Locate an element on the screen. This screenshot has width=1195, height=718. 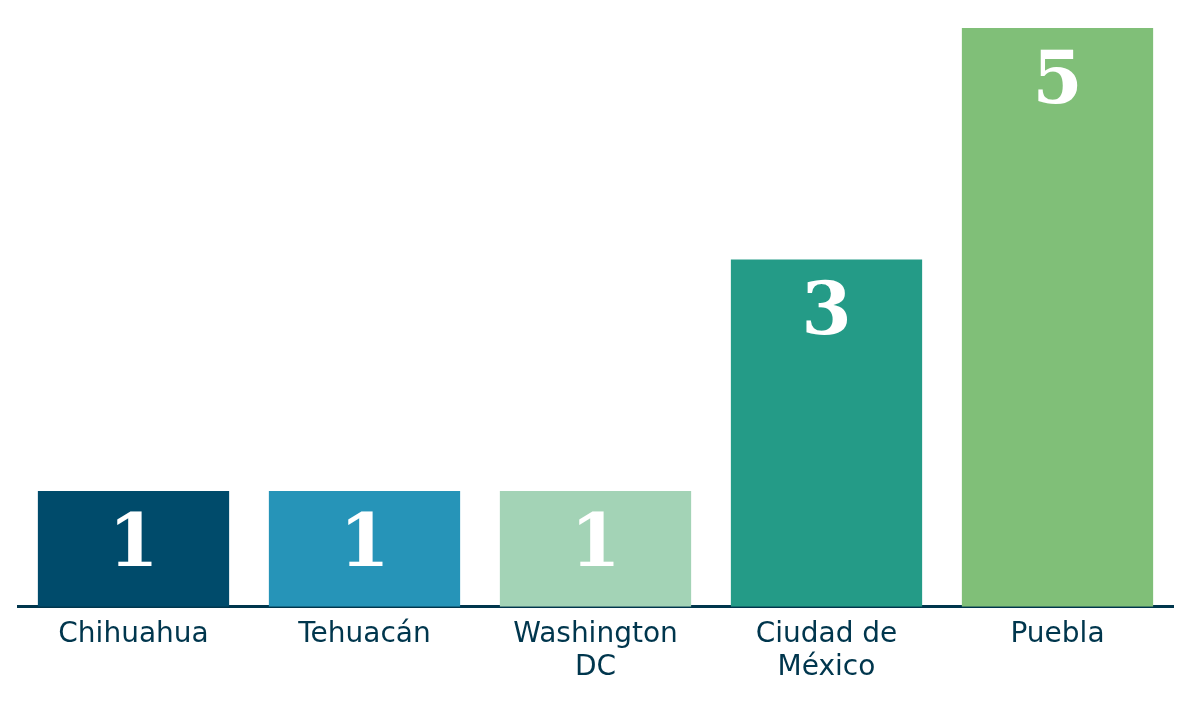
data-label: 5 is located at coordinates (1057, 77).